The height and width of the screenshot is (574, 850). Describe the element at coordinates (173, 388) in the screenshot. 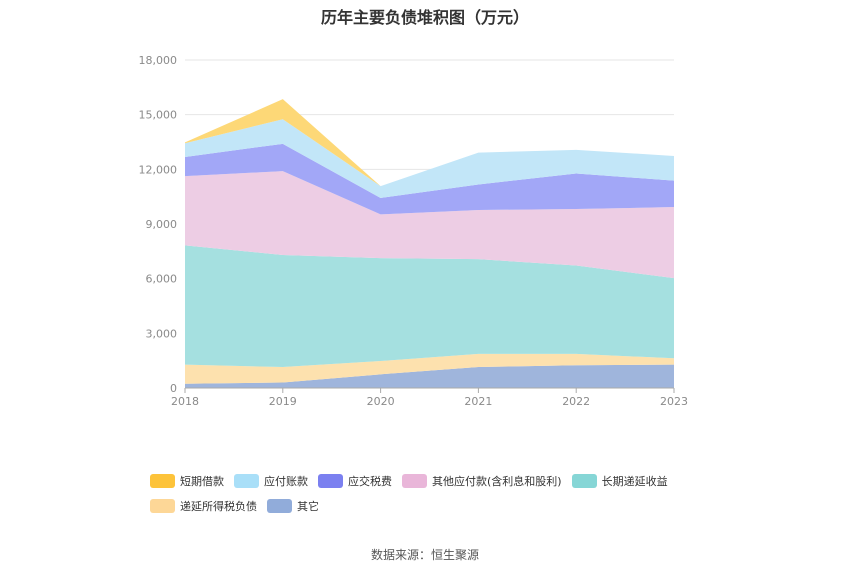

I see `y-tick-label: 0` at that location.